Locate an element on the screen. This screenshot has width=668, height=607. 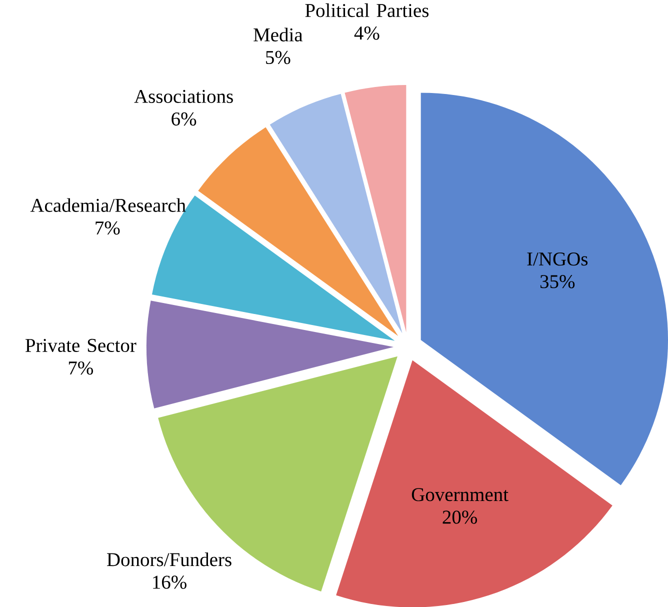
slice-label: Political Parties is located at coordinates (367, 10).